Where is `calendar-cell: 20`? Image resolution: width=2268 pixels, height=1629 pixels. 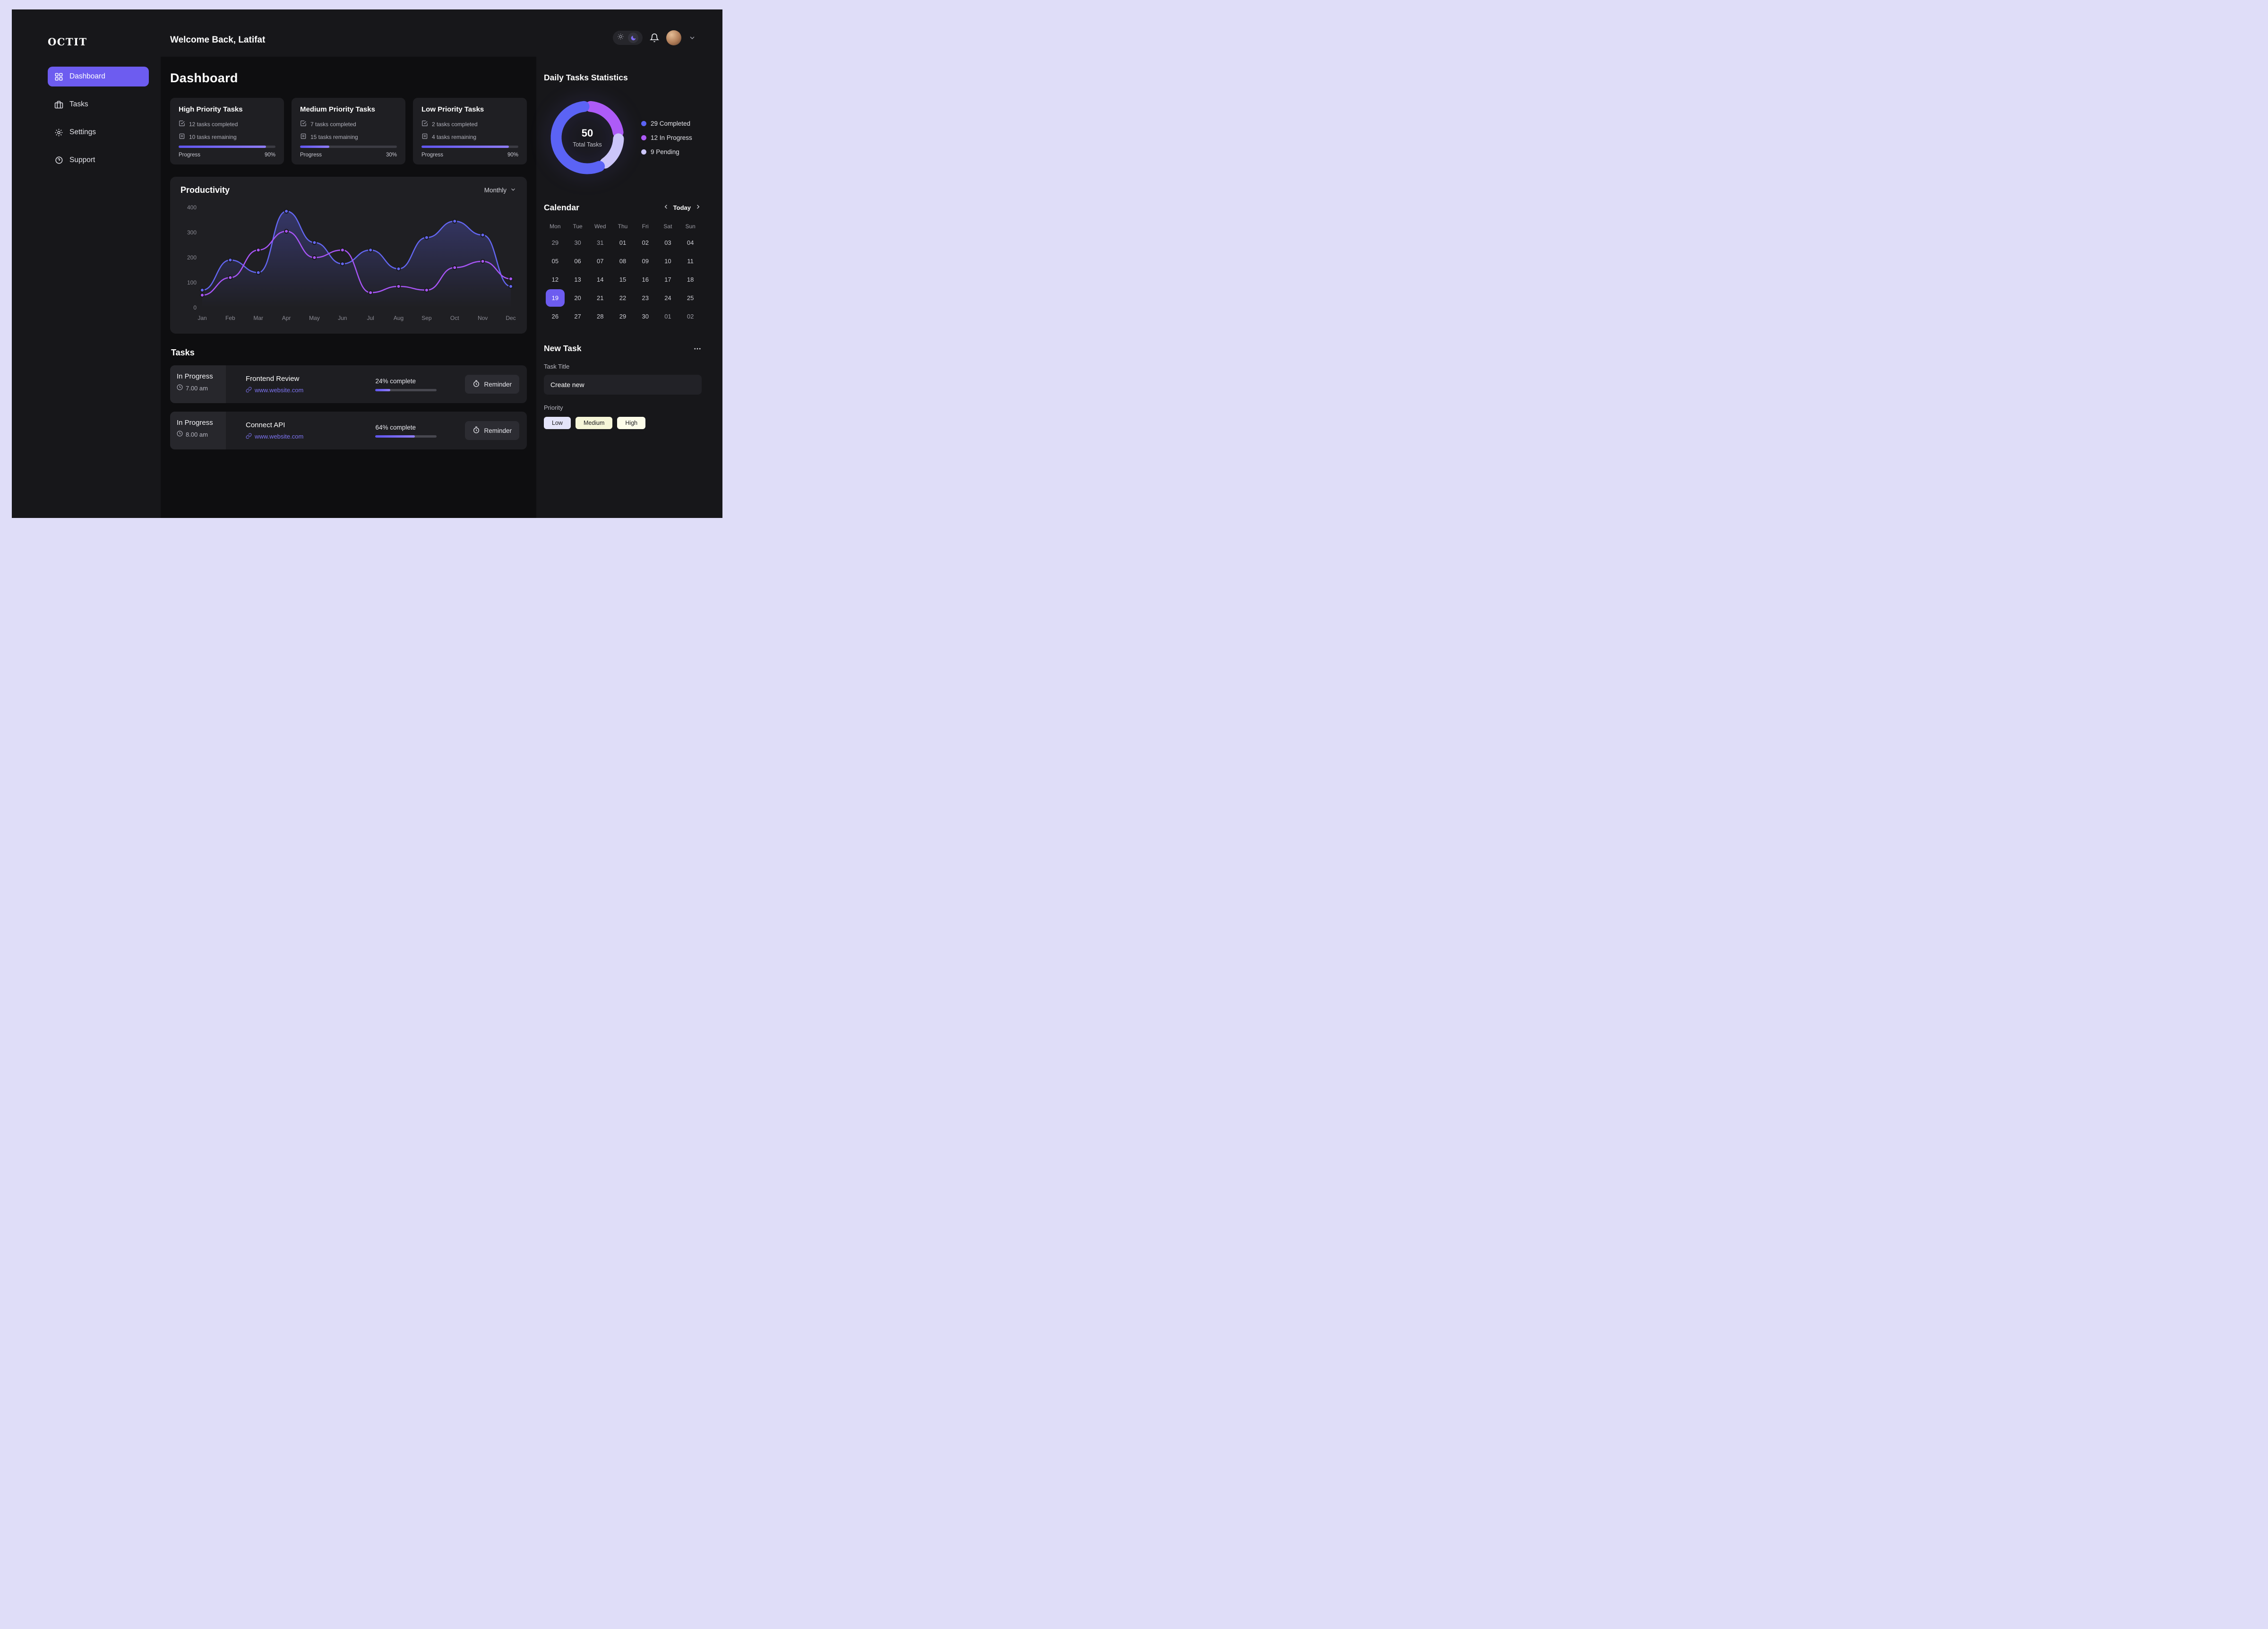 calendar-cell: 20 is located at coordinates (577, 298).